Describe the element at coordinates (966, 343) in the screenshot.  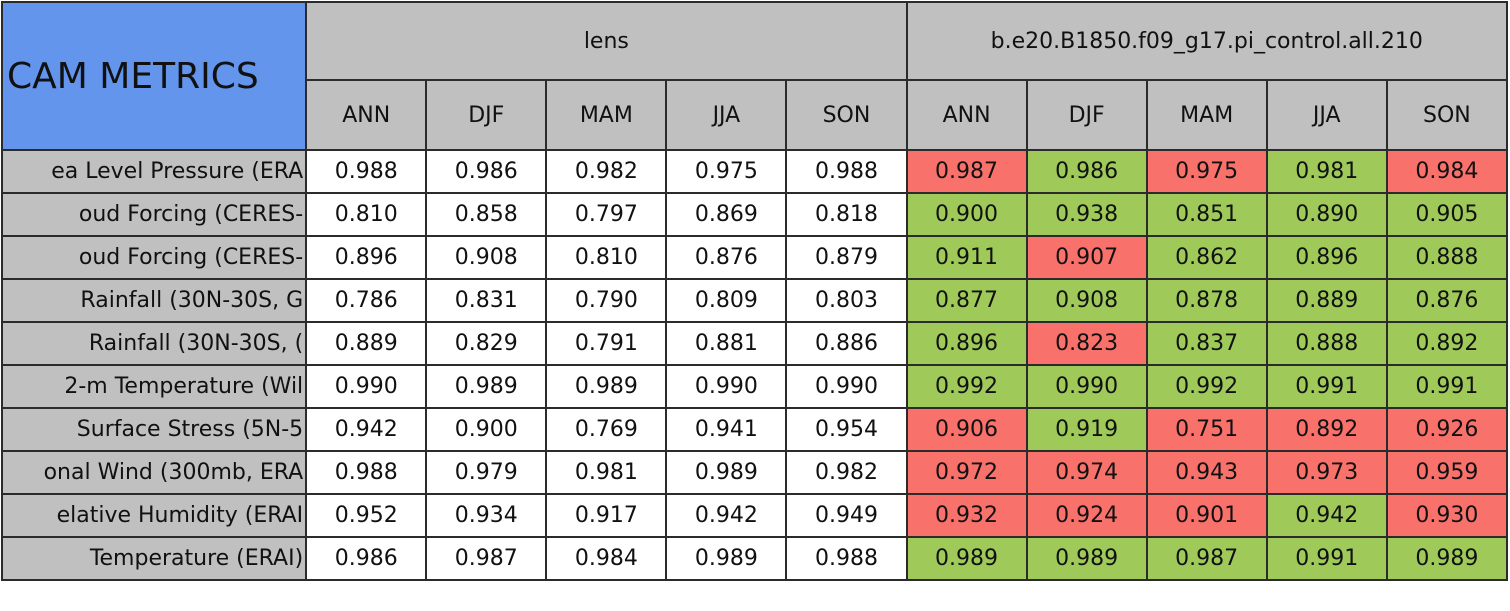
I see `control-value: 0.896` at that location.